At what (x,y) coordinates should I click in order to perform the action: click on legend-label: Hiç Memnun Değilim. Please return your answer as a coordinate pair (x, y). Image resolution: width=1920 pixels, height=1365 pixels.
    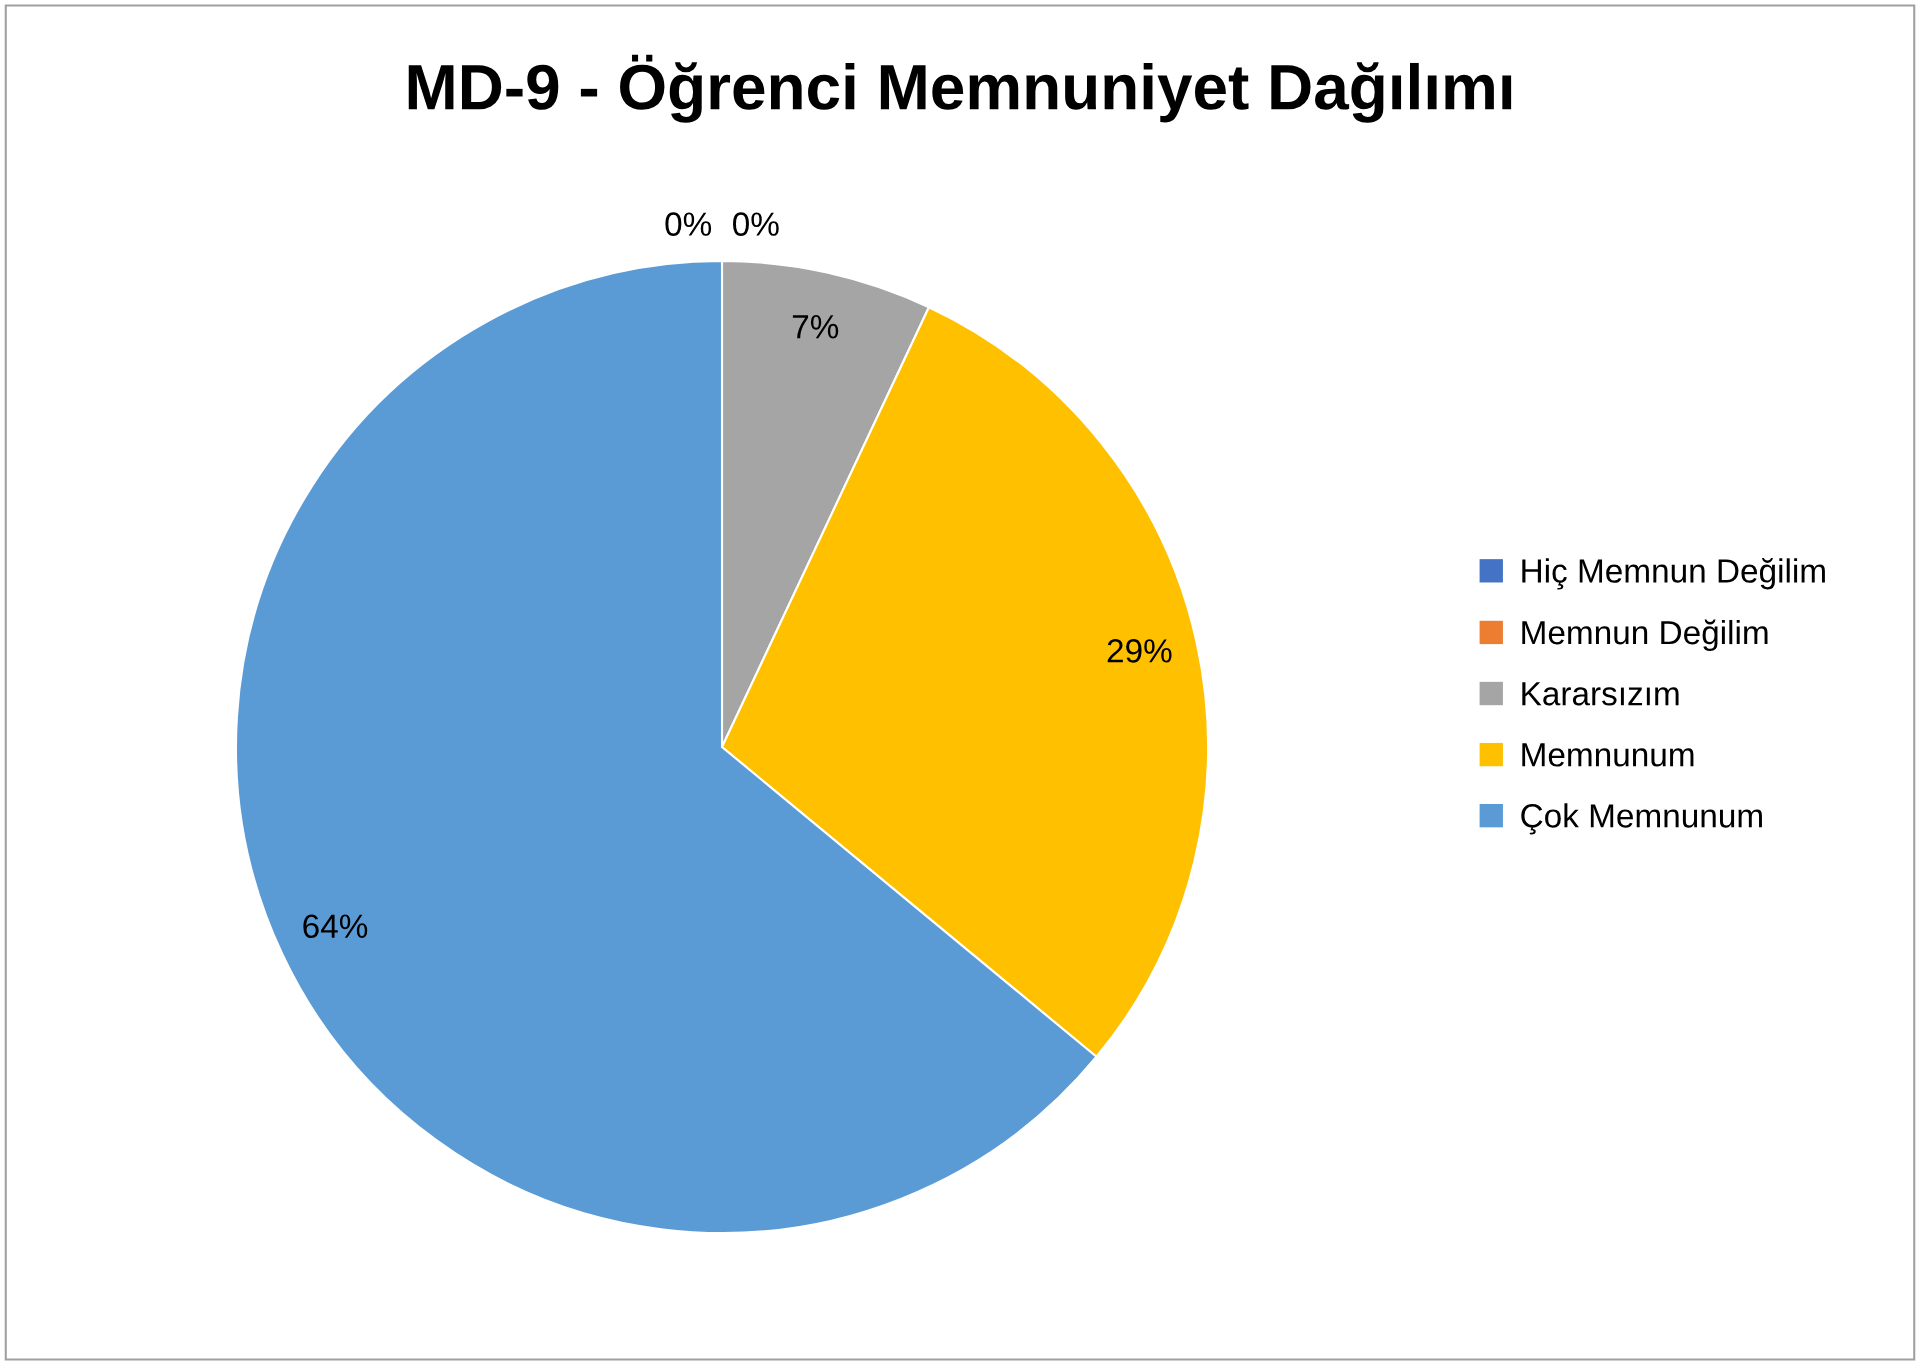
    Looking at the image, I should click on (1673, 573).